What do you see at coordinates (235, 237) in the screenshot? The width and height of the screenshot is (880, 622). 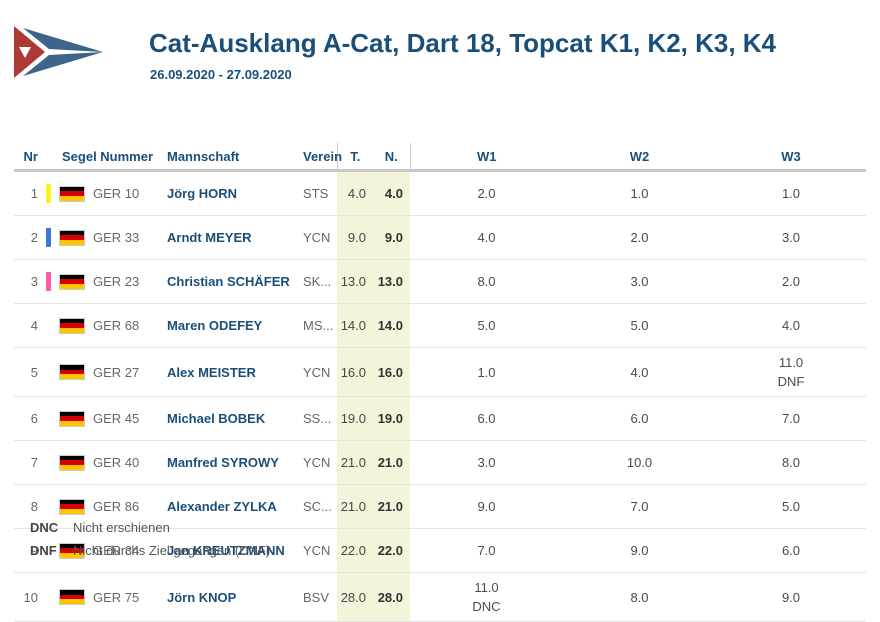 I see `skipper-name: Arndt MEYER` at bounding box center [235, 237].